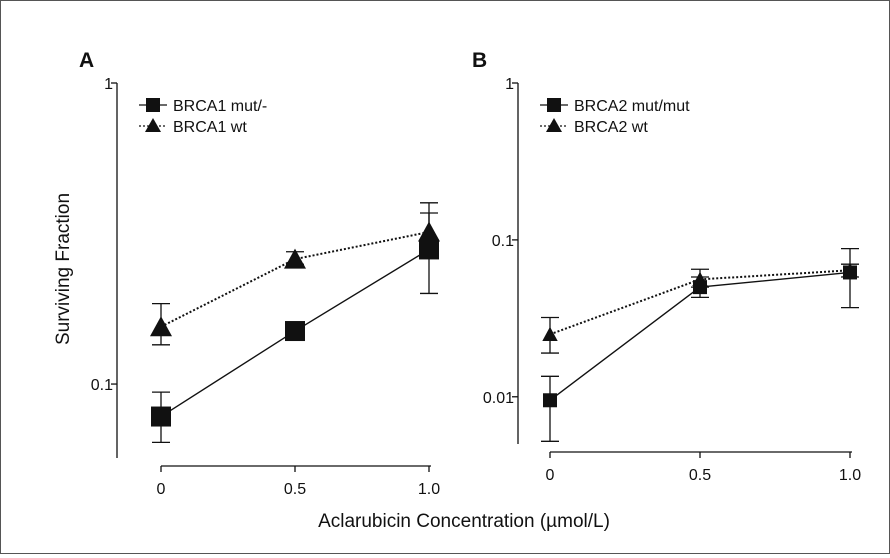 The image size is (890, 558). Describe the element at coordinates (108, 84) in the screenshot. I see `panel-a-y-tick-label: 1` at that location.